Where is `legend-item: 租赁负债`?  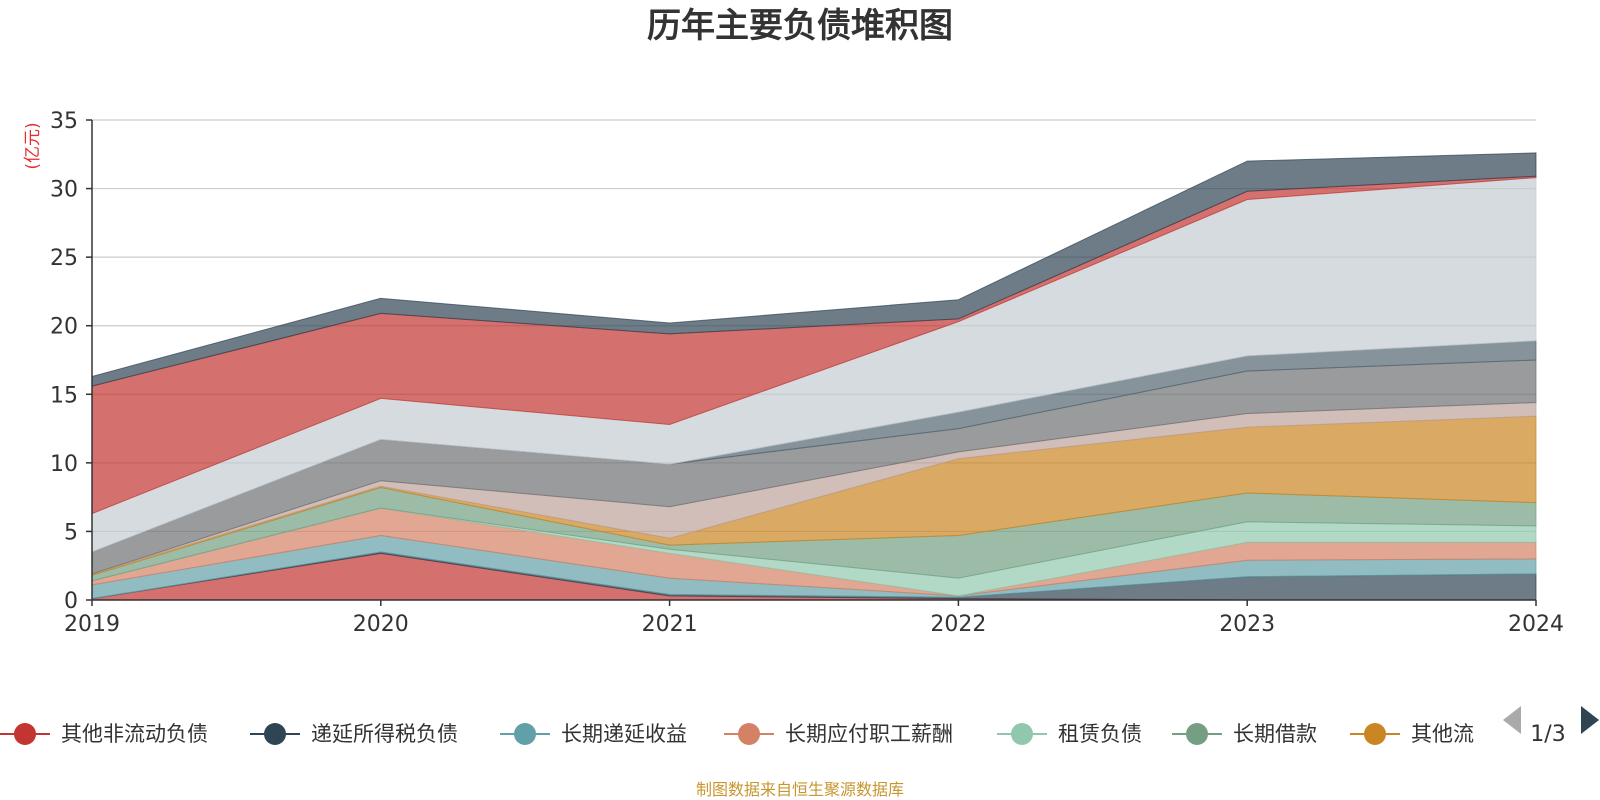
legend-item: 租赁负债 is located at coordinates (1069, 734).